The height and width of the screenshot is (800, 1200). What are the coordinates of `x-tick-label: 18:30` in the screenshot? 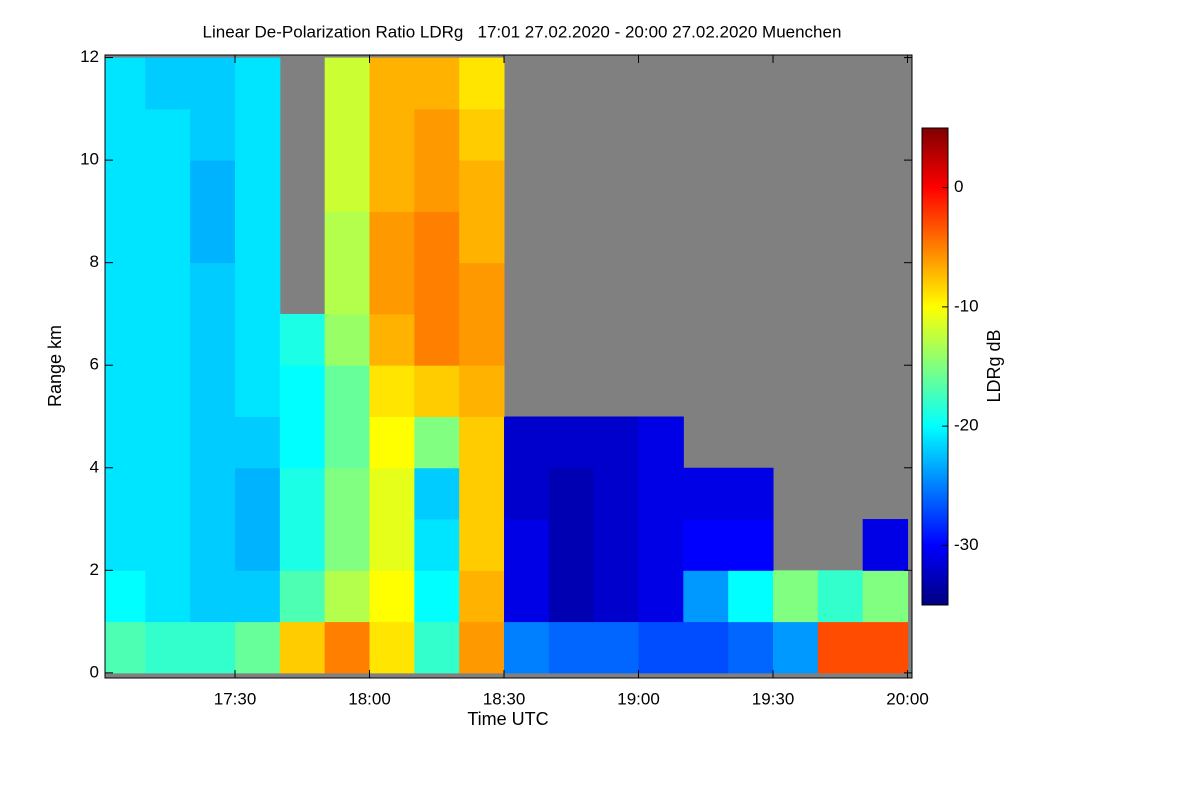 It's located at (504, 698).